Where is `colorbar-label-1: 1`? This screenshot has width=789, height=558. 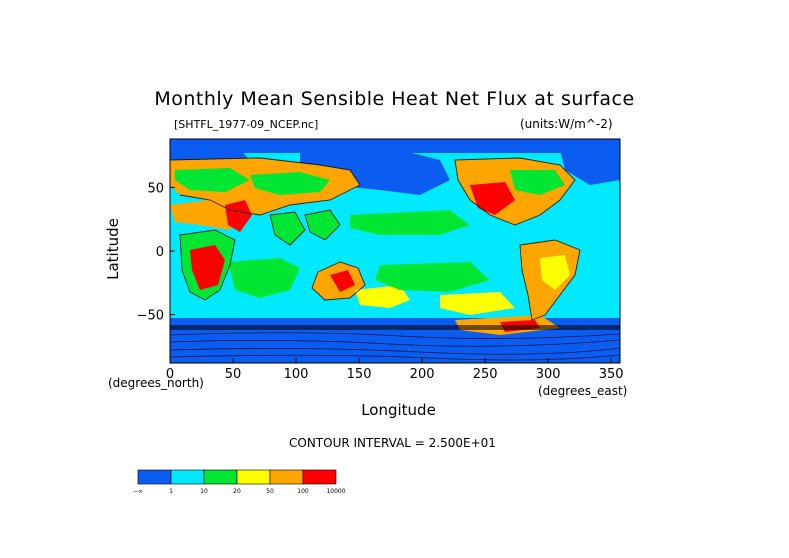
colorbar-label-1: 1 is located at coordinates (171, 491).